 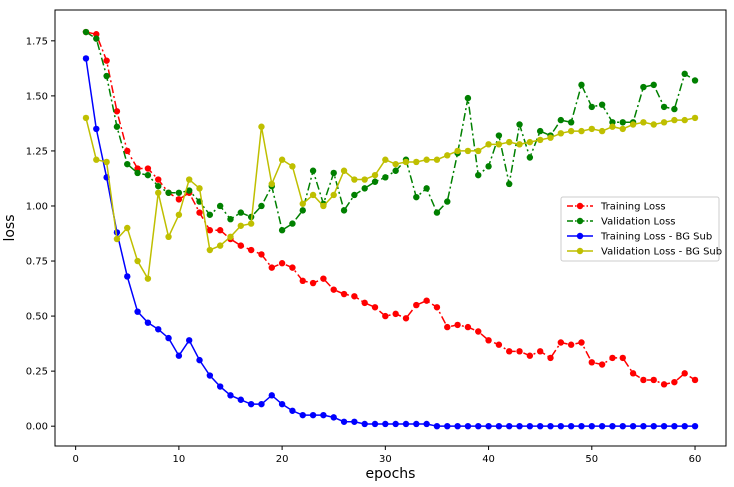 What do you see at coordinates (385, 459) in the screenshot?
I see `x-tick-label: 30` at bounding box center [385, 459].